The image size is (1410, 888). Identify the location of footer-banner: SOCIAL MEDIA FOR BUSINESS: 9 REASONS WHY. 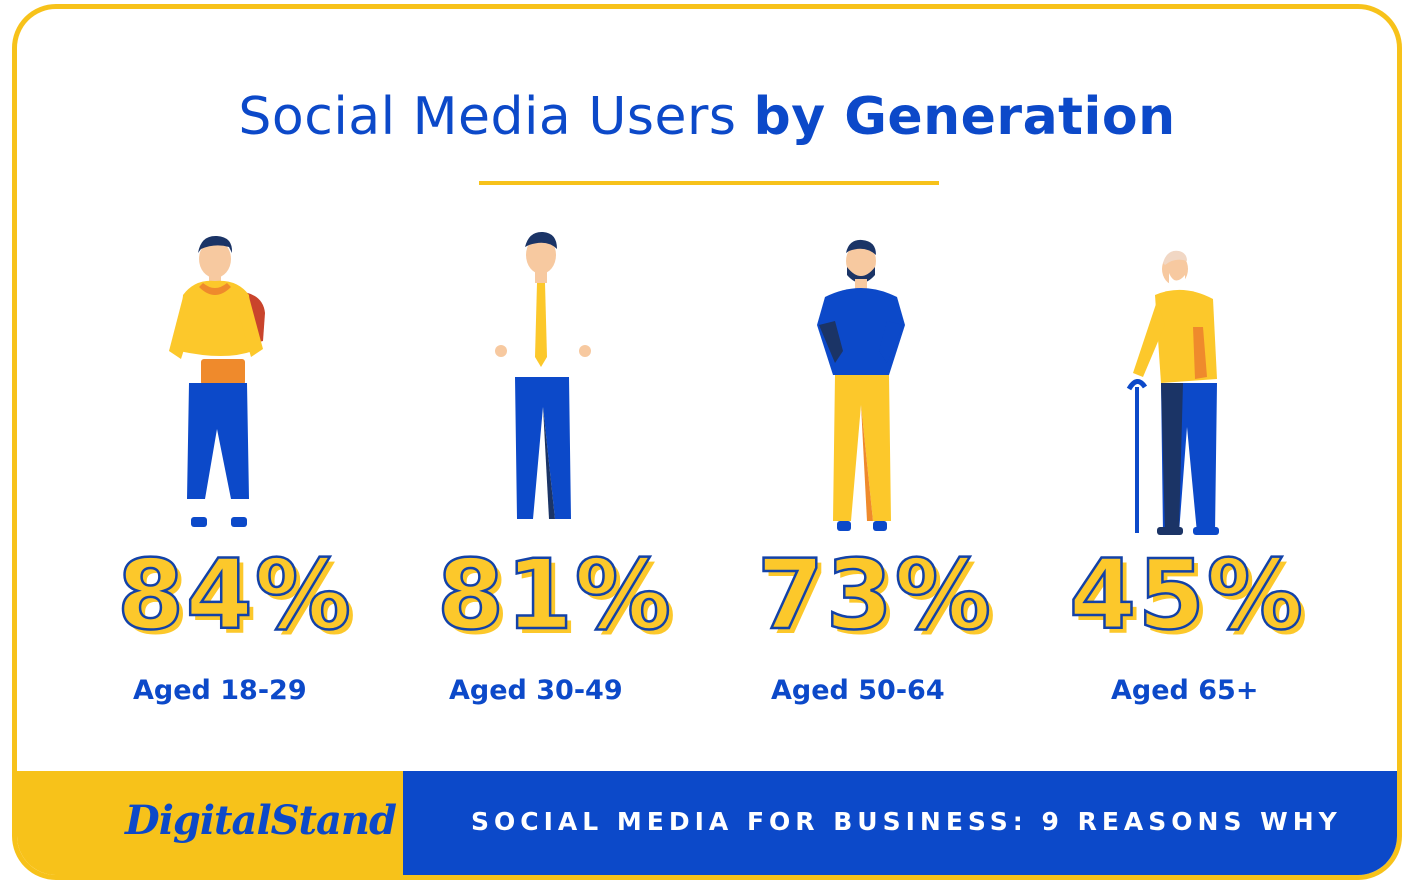
(900, 823).